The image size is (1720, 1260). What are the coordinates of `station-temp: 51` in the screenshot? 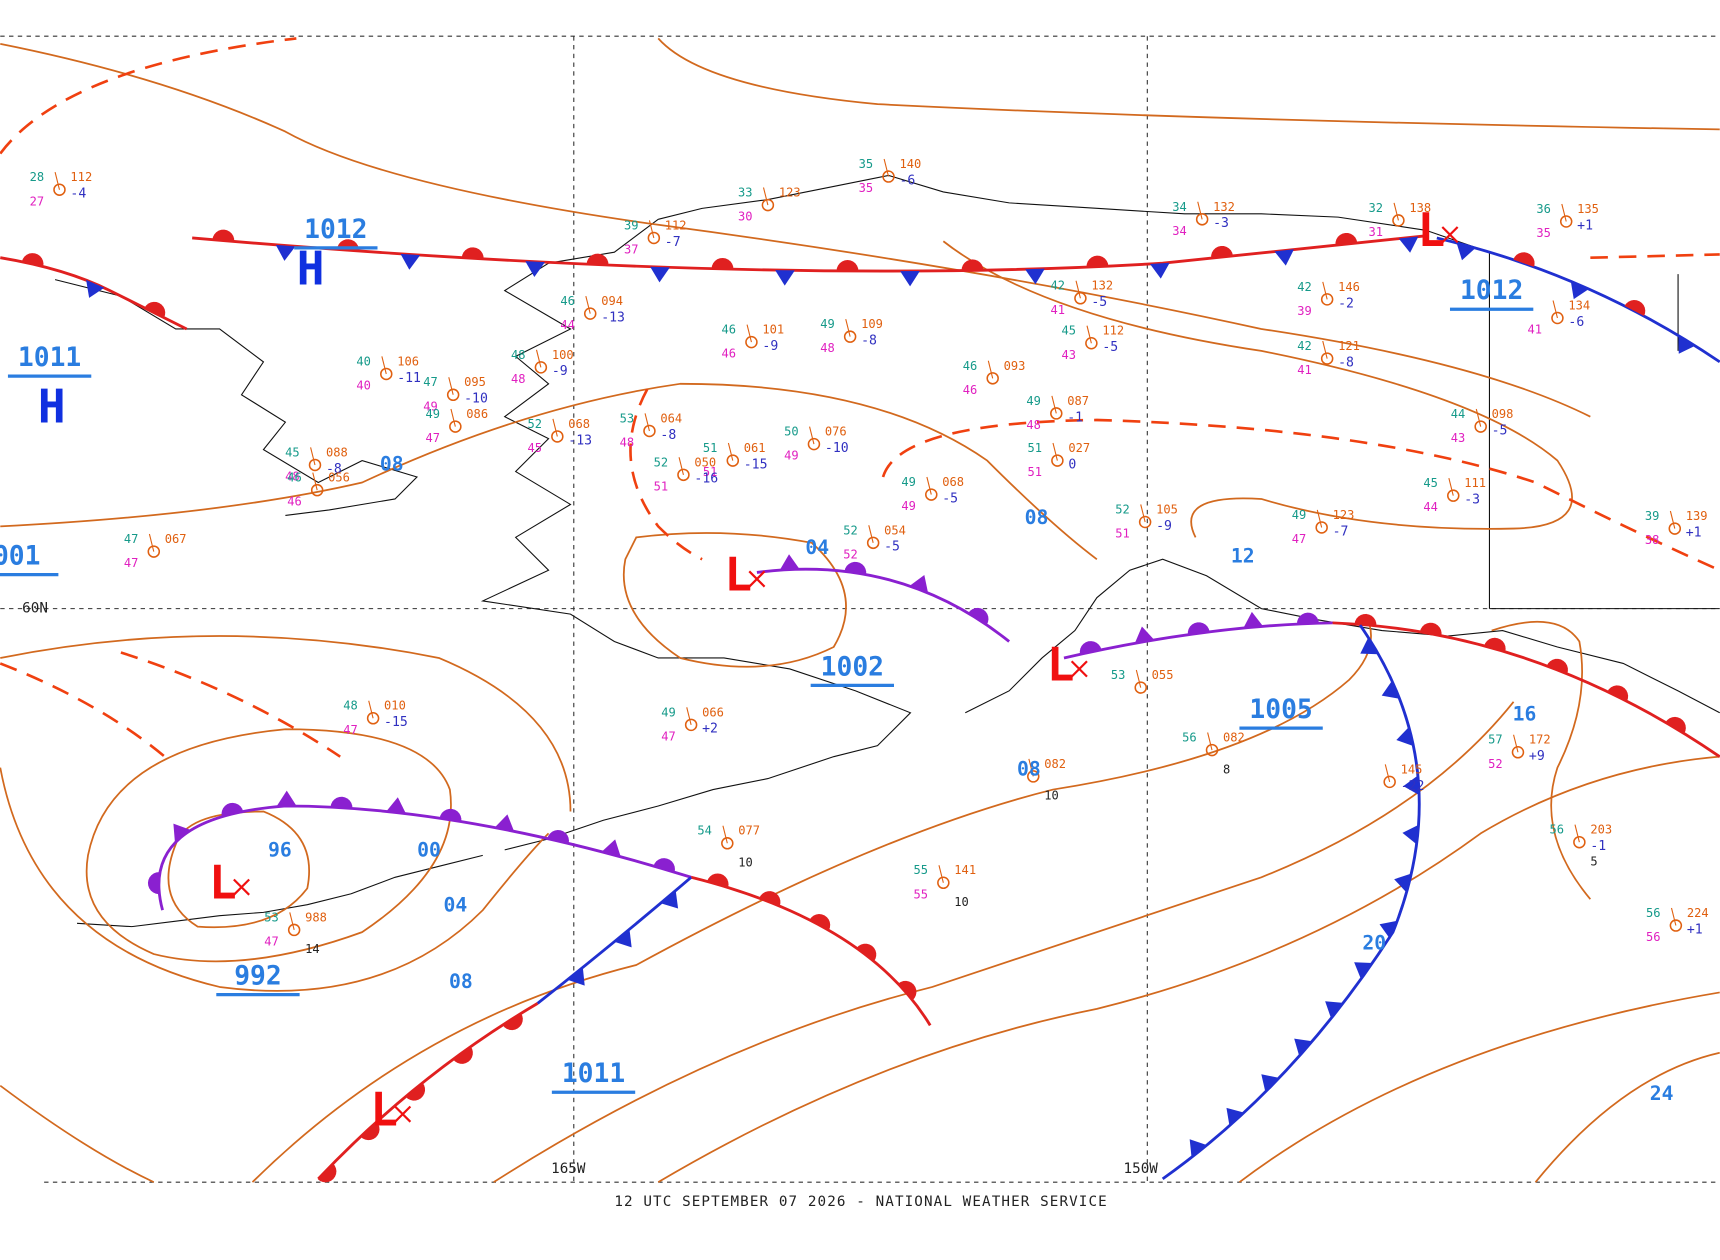 It's located at (1035, 448).